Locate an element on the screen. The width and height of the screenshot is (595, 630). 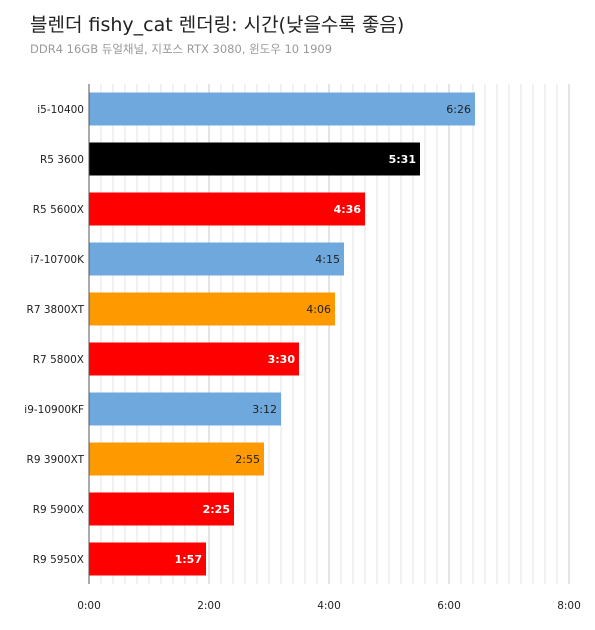
category-label: i7-10700K is located at coordinates (57, 260).